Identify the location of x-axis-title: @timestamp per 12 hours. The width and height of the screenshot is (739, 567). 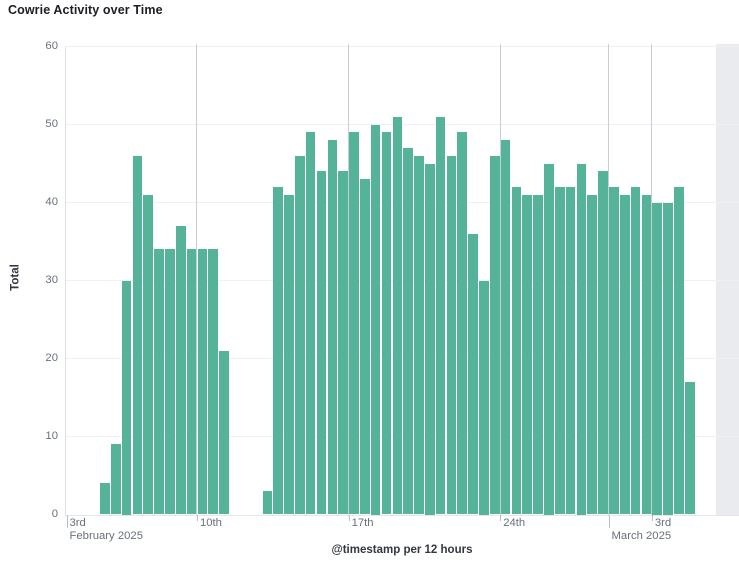
(402, 550).